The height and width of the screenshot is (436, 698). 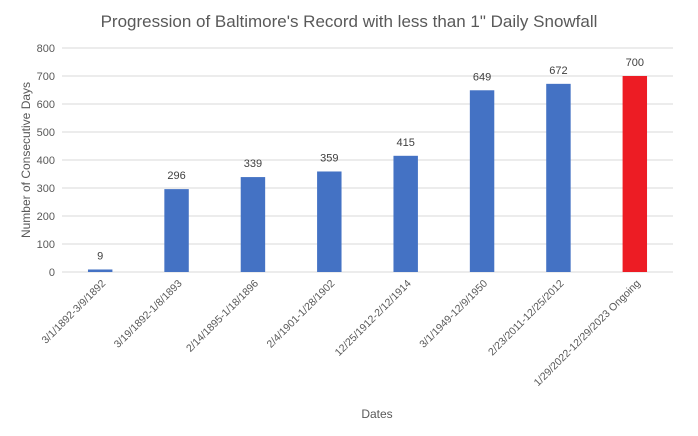 I want to click on data-label: 9, so click(x=100, y=256).